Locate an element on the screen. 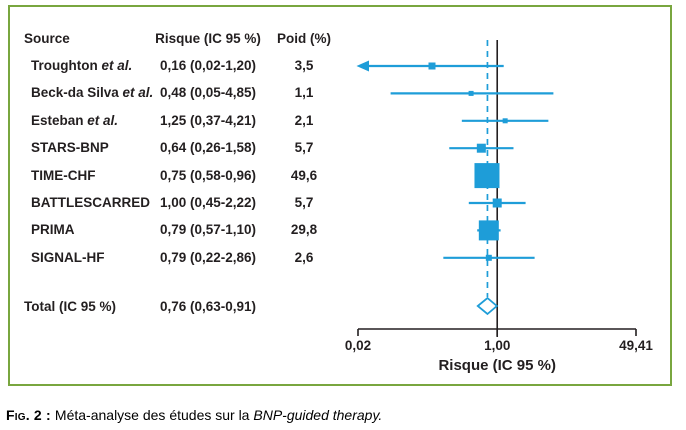 The height and width of the screenshot is (430, 686). table-row: SIGNAL-HF 0,79 (0,22-2,86) 2,6 is located at coordinates (180, 258).